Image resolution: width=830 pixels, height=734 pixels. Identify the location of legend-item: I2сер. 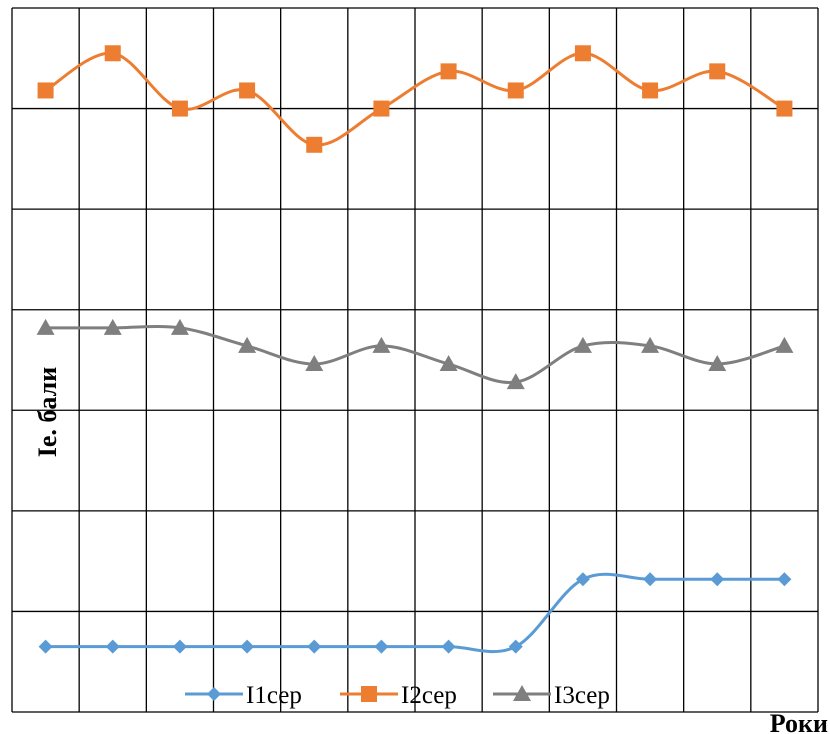
(398, 695).